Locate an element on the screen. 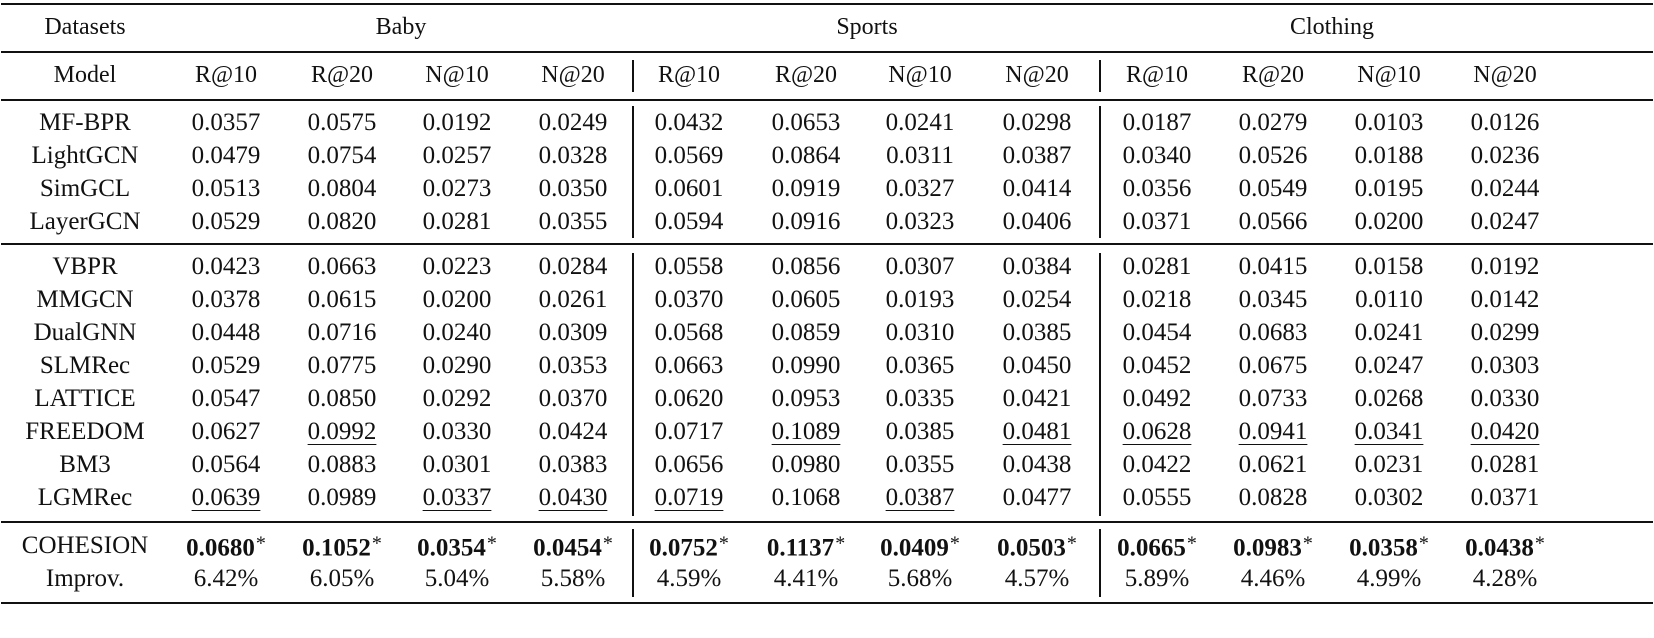 The image size is (1654, 638). metric-value: 0.0354* is located at coordinates (457, 547).